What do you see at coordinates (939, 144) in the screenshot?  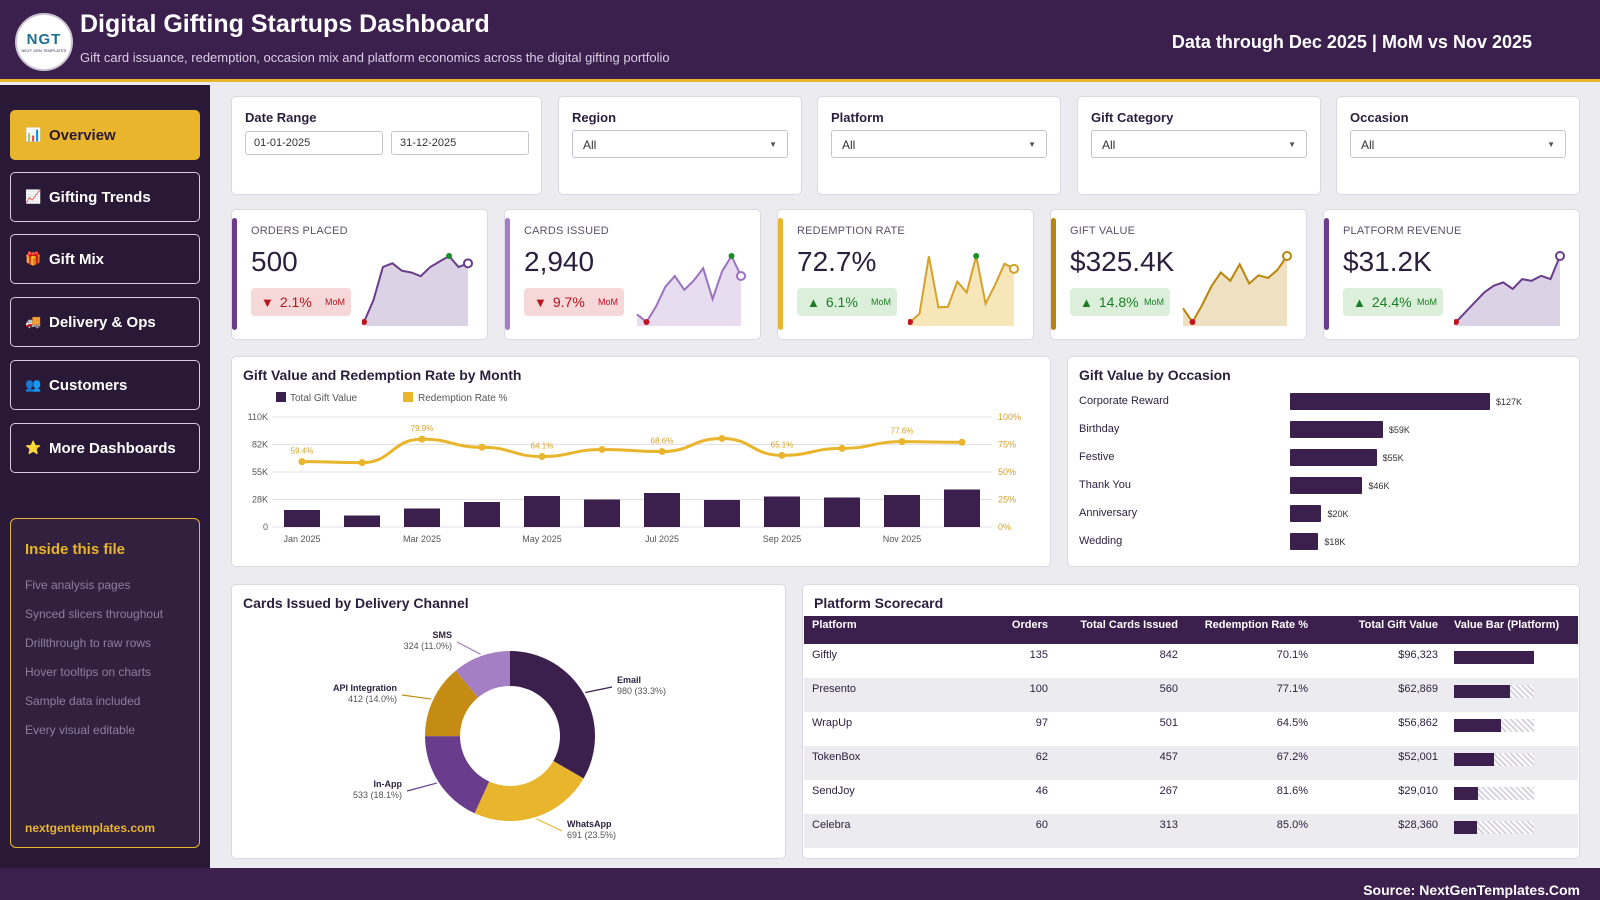 I see `platform-select: All ▼` at bounding box center [939, 144].